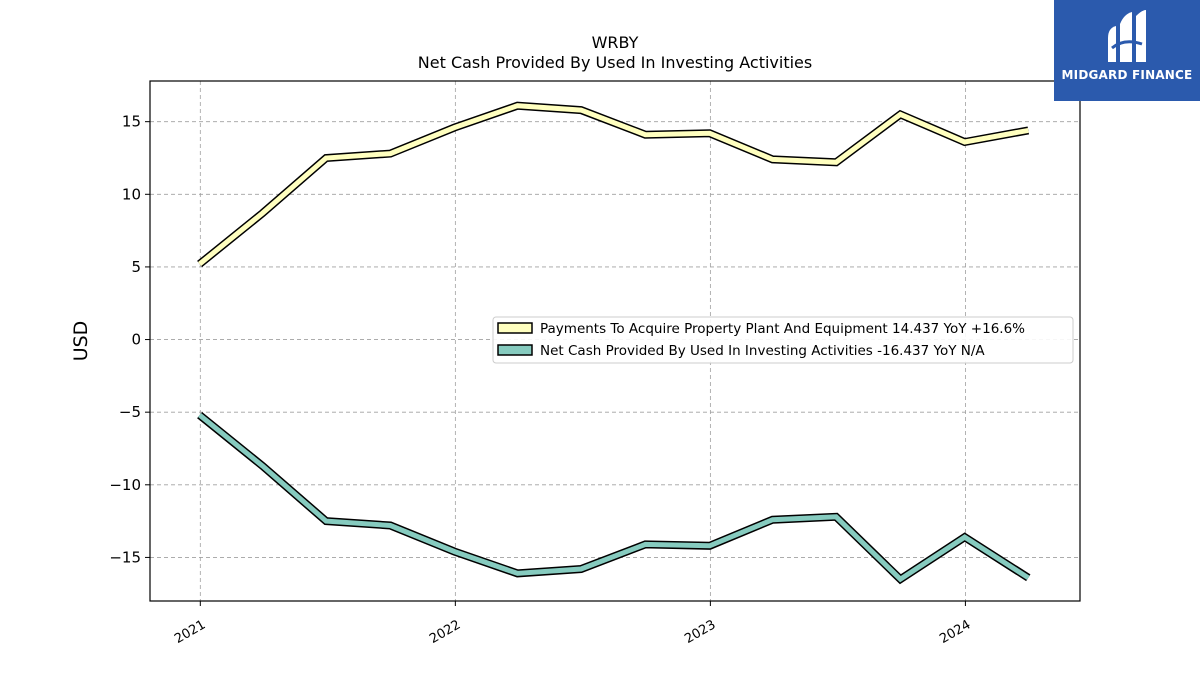 The width and height of the screenshot is (1200, 675). Describe the element at coordinates (445, 632) in the screenshot. I see `x-tick-label: 2022` at that location.